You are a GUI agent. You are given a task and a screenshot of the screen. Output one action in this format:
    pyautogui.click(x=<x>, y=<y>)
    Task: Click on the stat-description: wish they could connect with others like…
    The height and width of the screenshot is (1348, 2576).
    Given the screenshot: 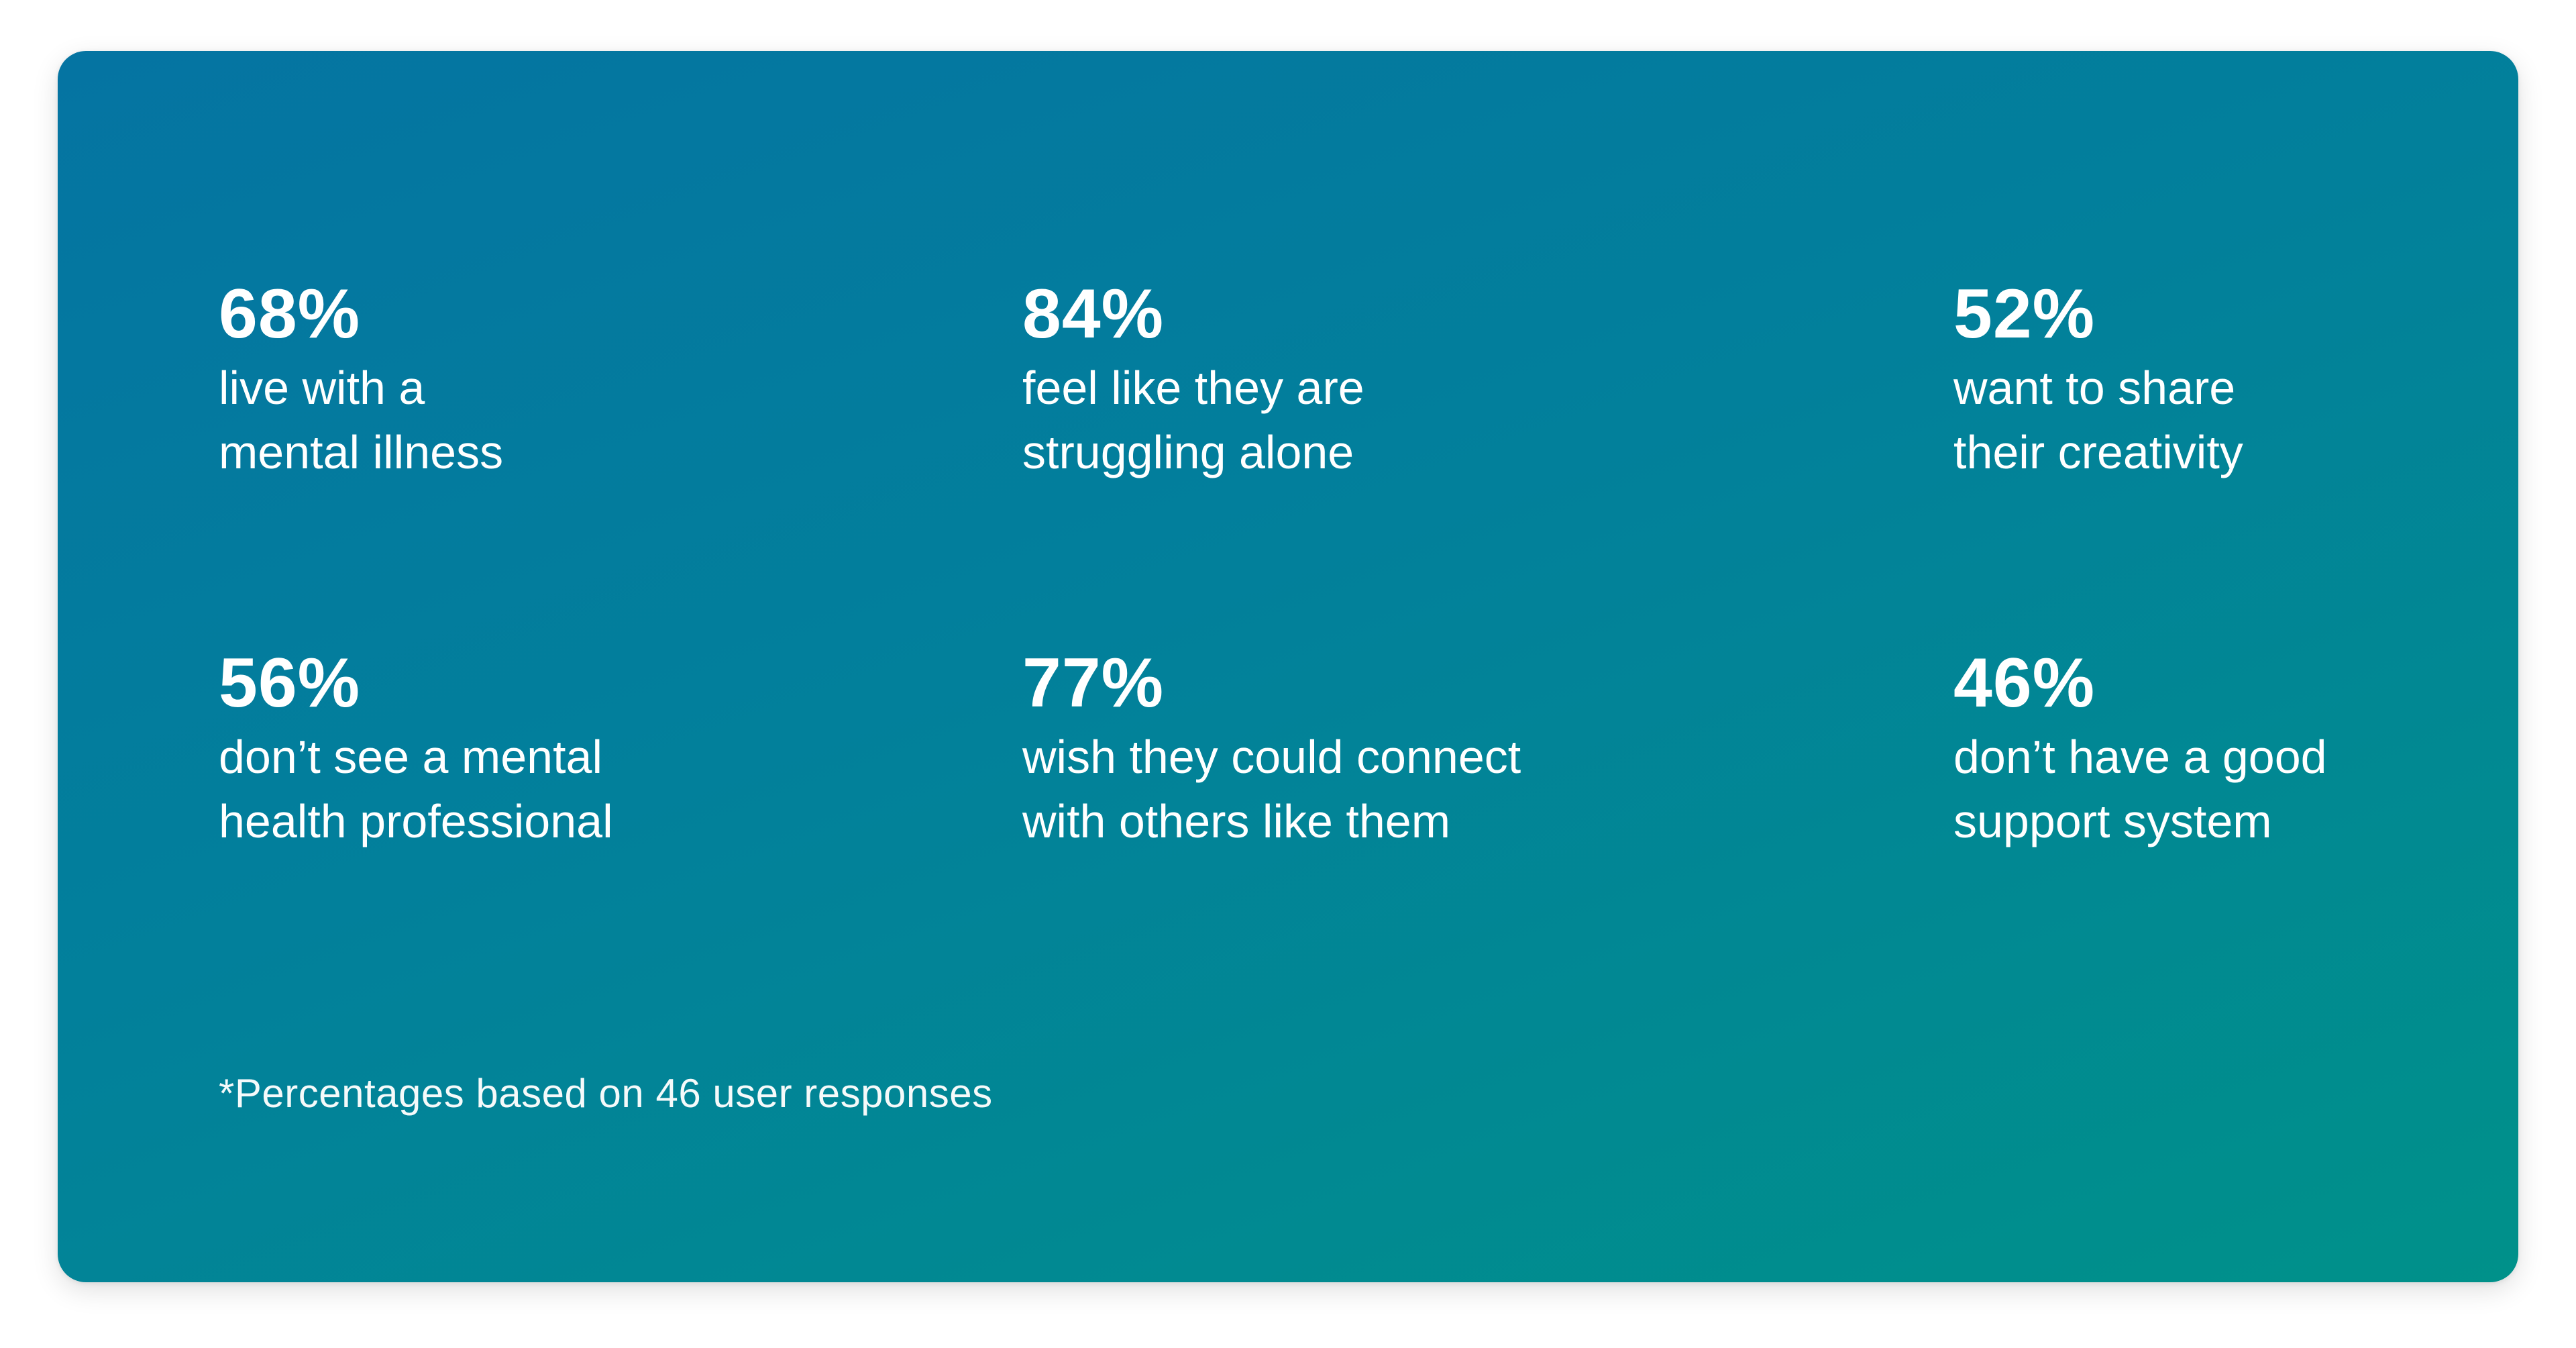 What is the action you would take?
    pyautogui.click(x=1271, y=789)
    